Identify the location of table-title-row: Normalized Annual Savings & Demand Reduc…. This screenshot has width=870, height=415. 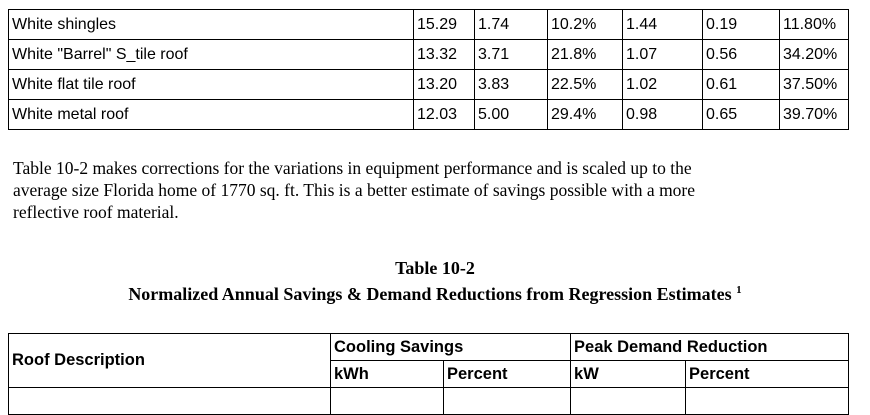
(435, 294).